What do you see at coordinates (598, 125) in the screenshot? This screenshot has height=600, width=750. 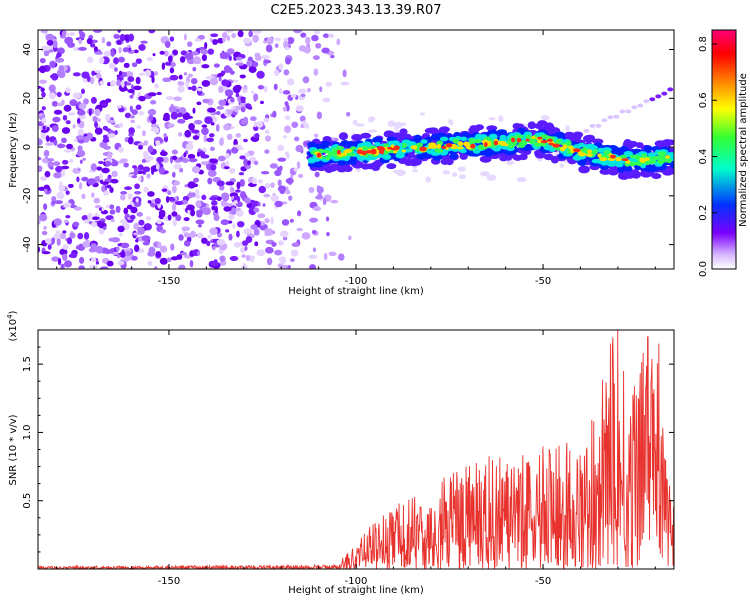 I see `streak-blob` at bounding box center [598, 125].